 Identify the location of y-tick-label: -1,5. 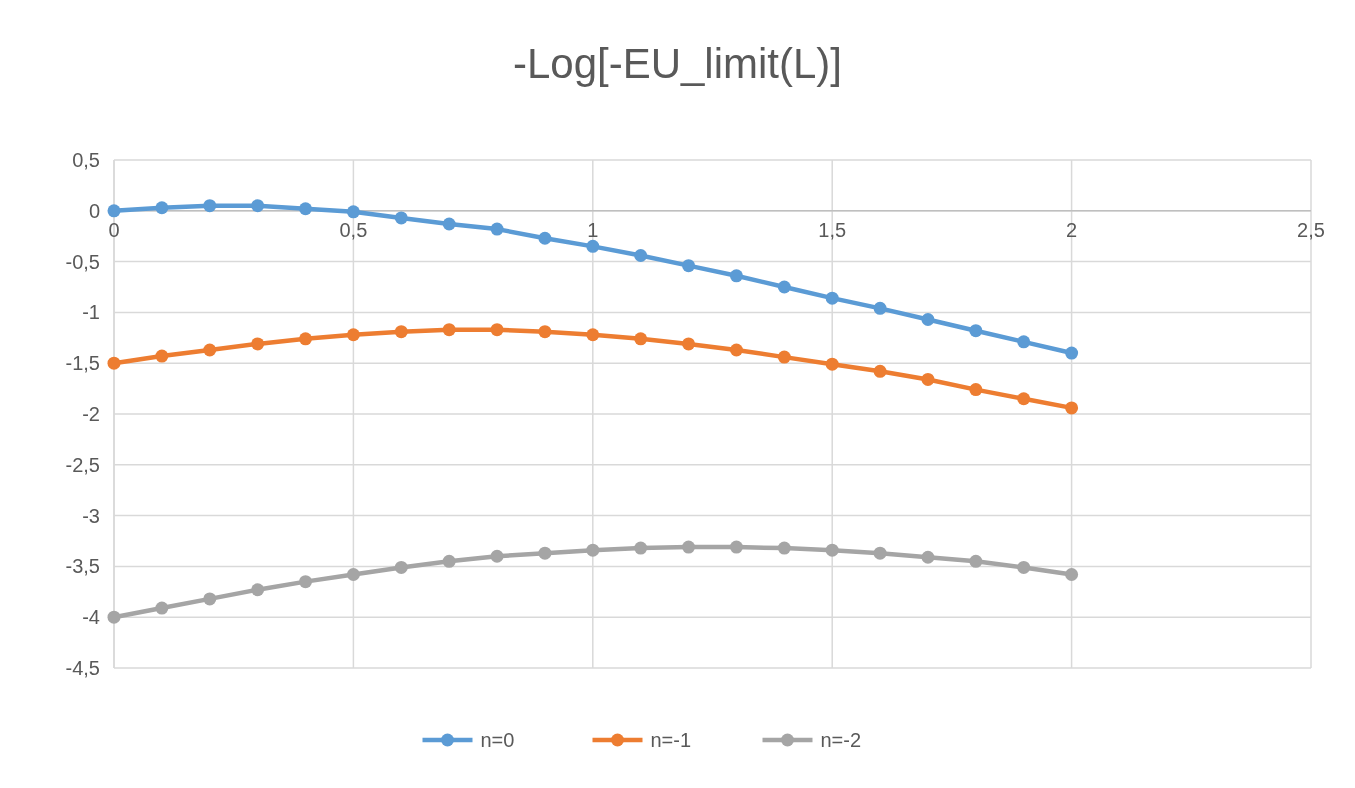
(82, 363).